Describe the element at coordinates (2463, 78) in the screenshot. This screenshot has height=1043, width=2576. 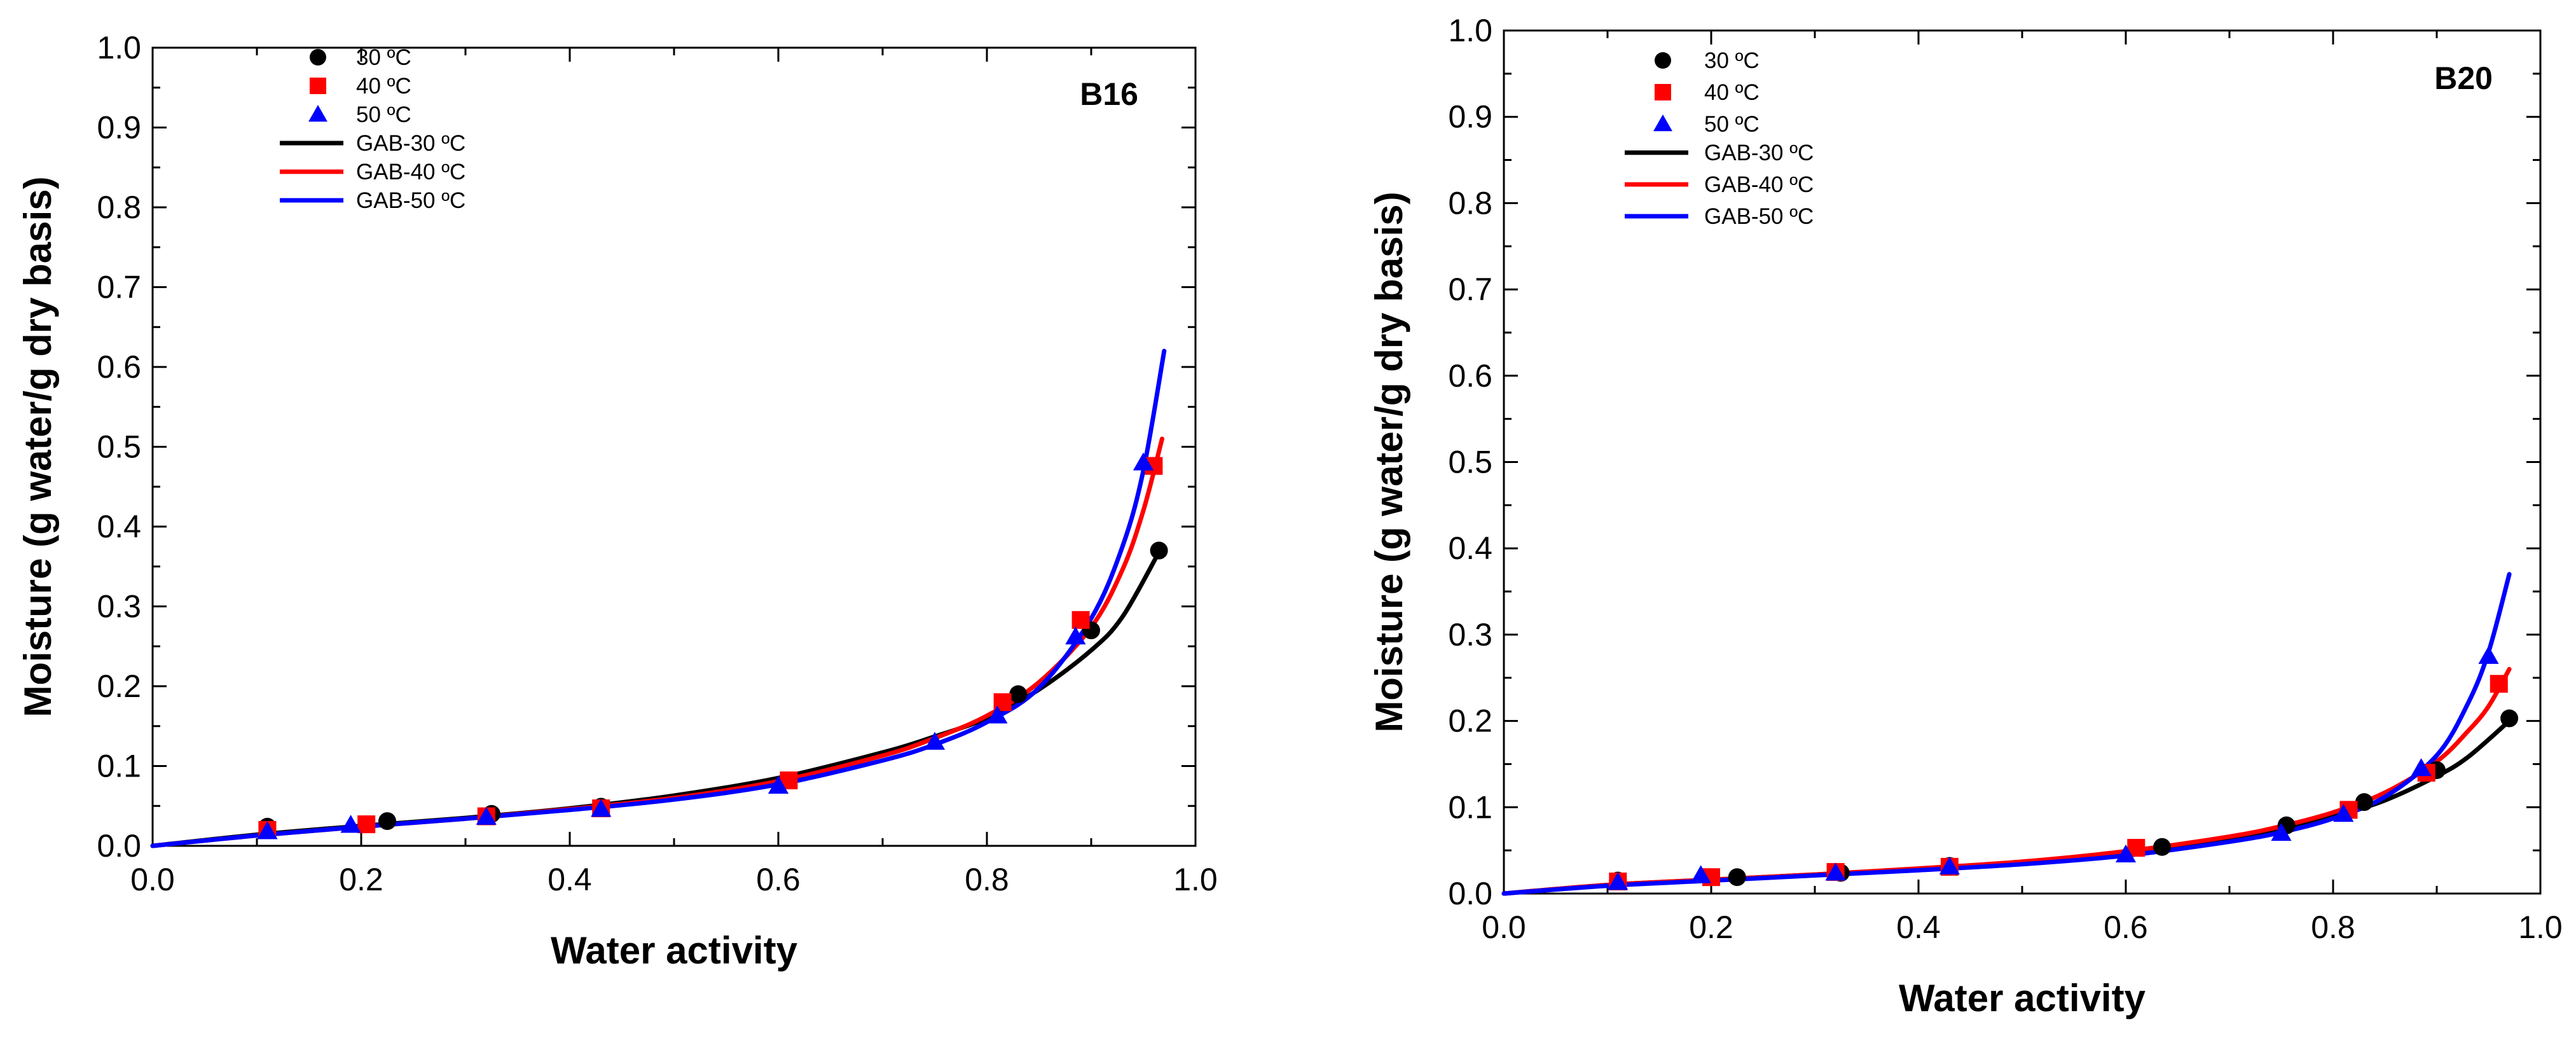
I see `panel-label: B20` at that location.